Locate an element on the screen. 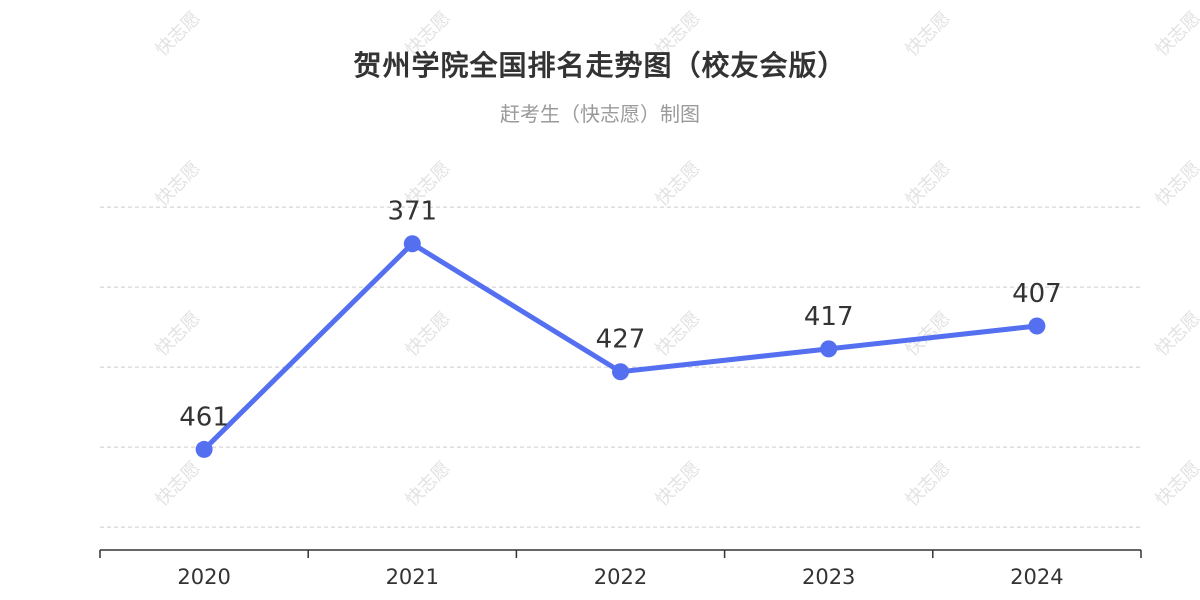 The width and height of the screenshot is (1200, 600). data-label: 371 is located at coordinates (412, 212).